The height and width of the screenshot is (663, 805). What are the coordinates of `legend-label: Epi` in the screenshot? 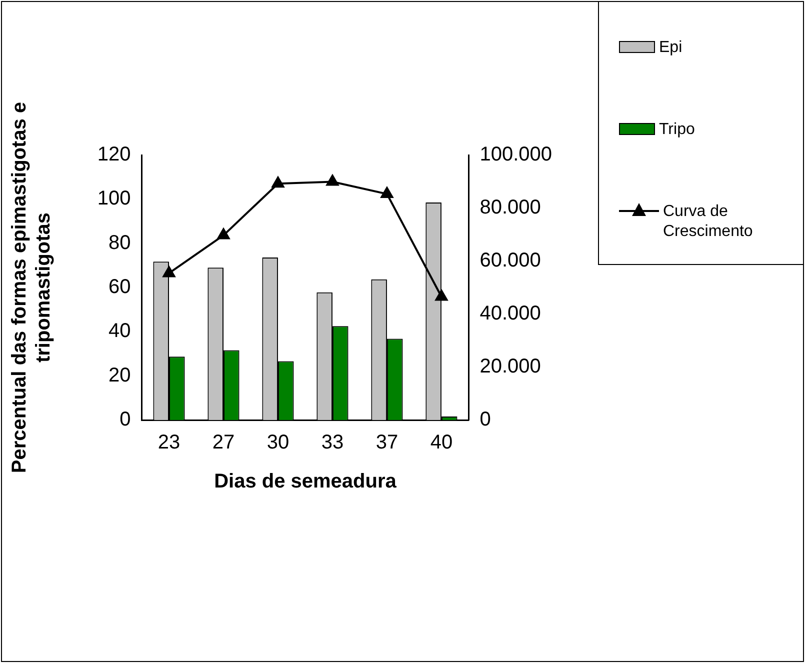 It's located at (671, 48).